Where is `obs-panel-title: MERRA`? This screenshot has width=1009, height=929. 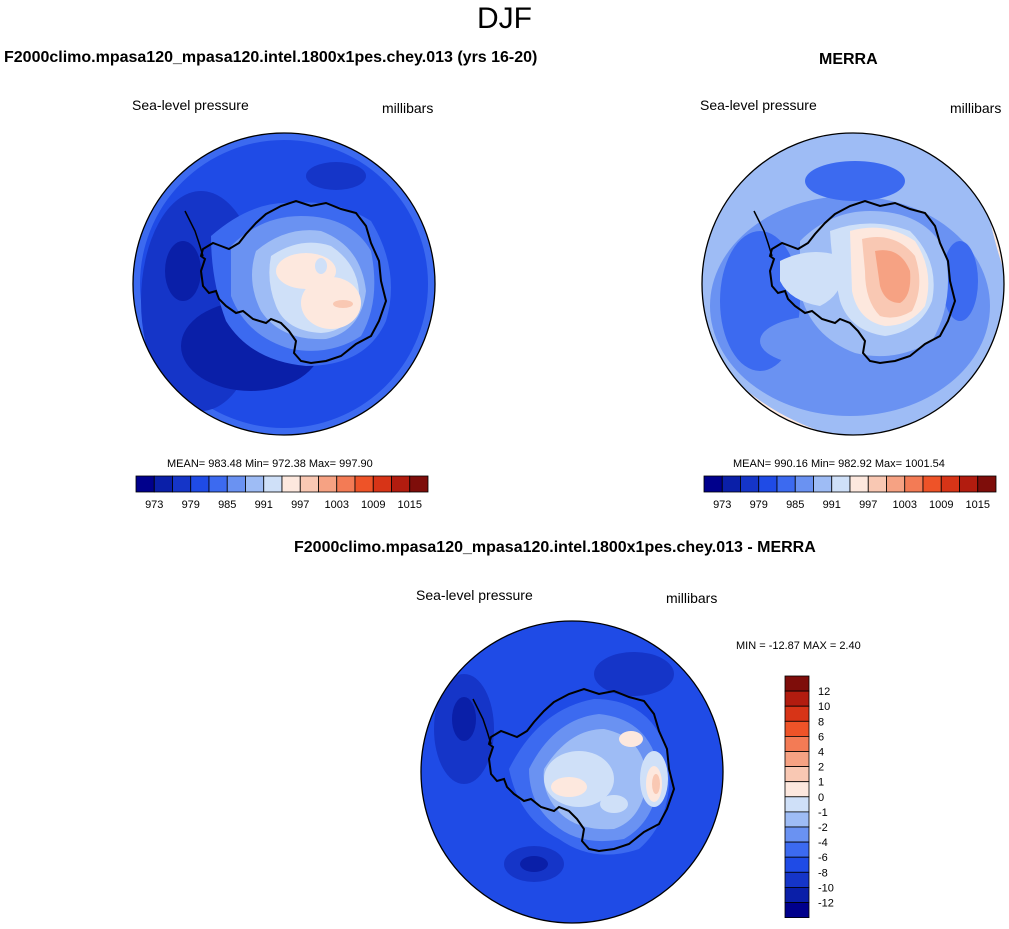 obs-panel-title: MERRA is located at coordinates (848, 59).